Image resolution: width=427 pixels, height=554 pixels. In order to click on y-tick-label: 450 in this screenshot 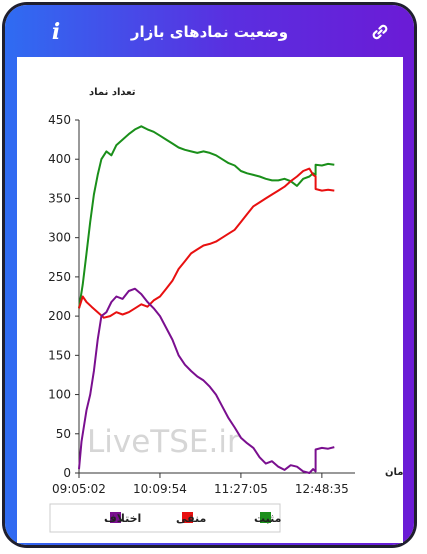, I will do `click(59, 120)`.